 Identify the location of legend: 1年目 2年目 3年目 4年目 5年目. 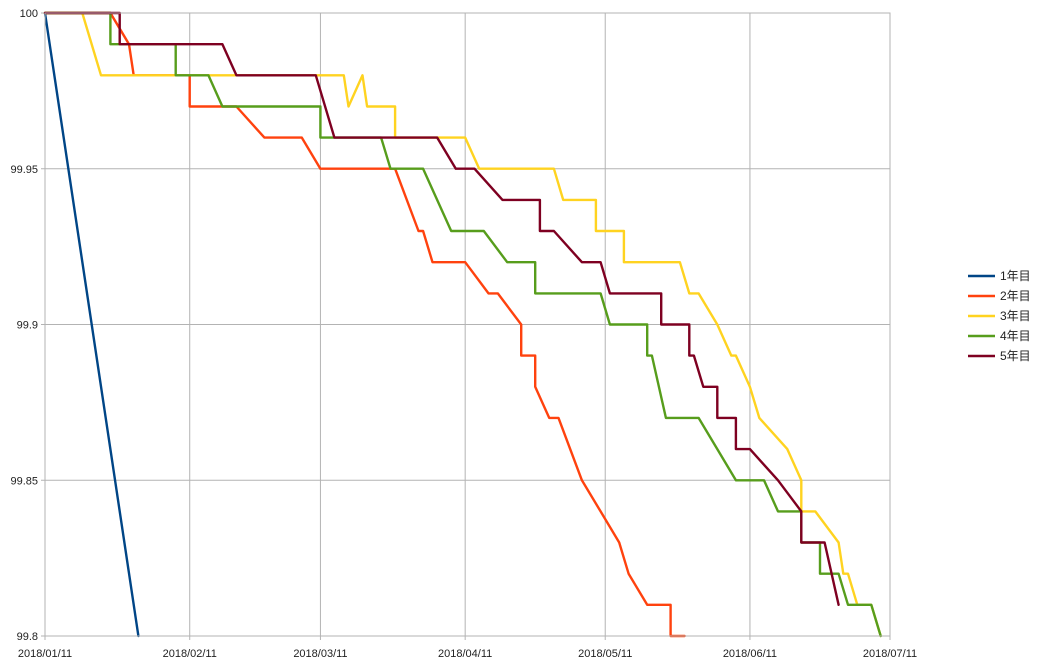
(999, 316).